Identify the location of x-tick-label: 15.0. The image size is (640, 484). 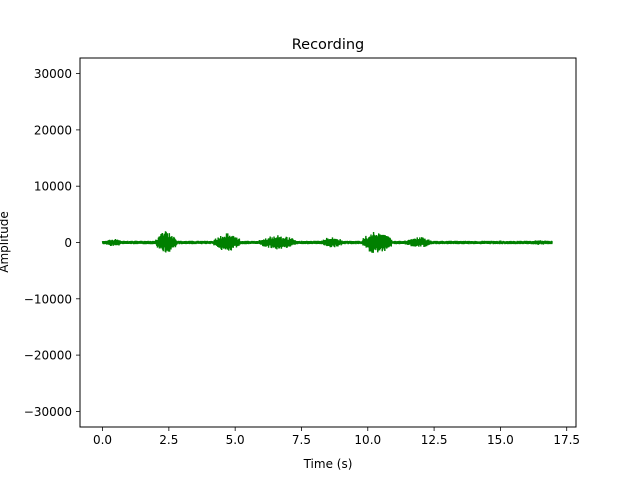
(500, 440).